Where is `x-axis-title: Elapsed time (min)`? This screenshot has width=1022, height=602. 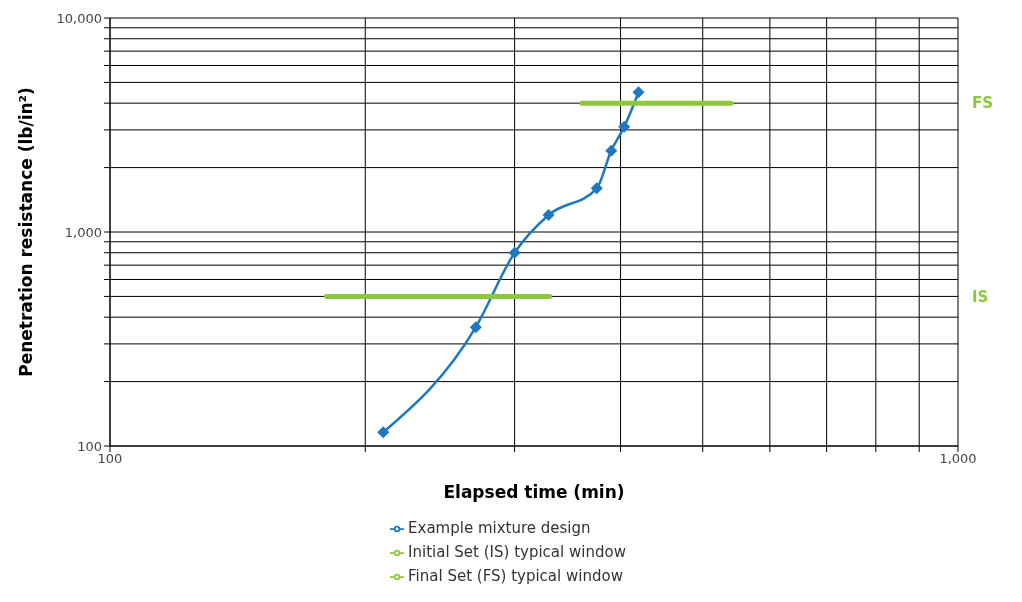
x-axis-title: Elapsed time (min) is located at coordinates (534, 492).